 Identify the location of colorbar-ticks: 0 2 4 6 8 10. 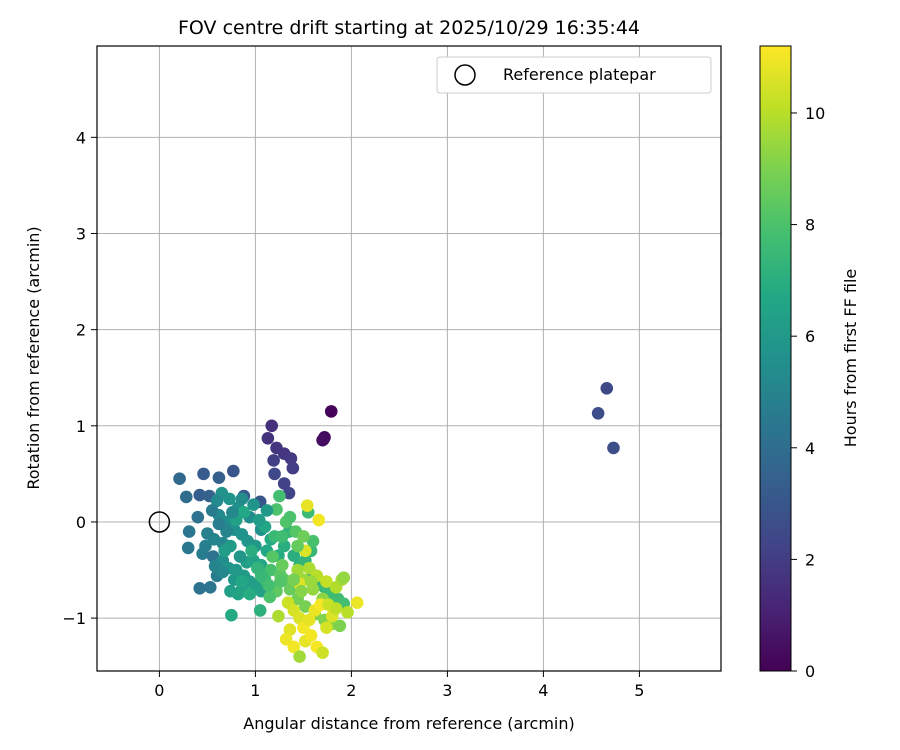
(808, 392).